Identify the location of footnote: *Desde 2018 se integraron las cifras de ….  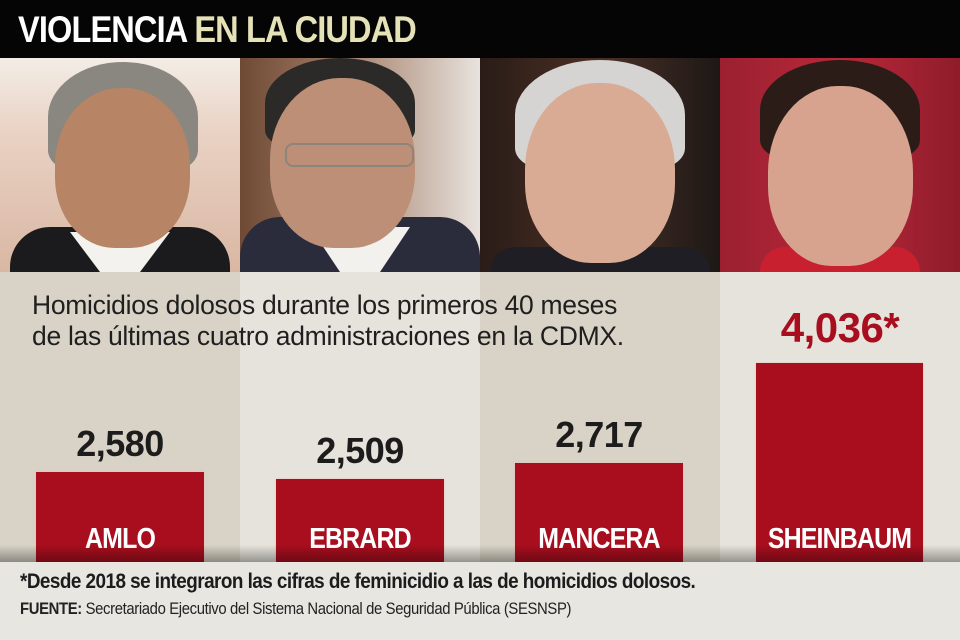
(358, 581).